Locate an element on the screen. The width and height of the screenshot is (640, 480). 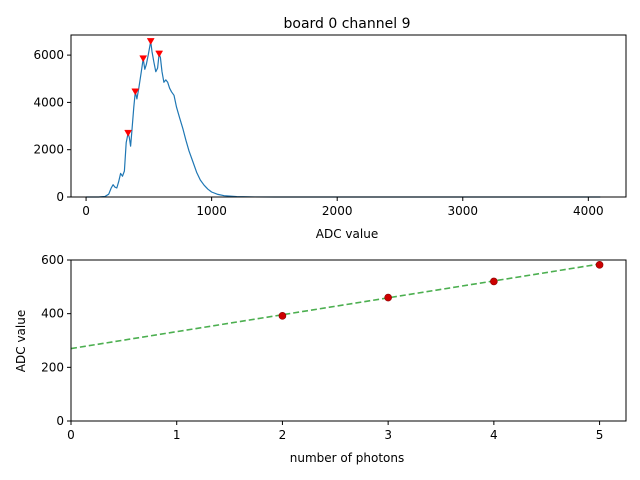
calibration-y-tick-label: 400 is located at coordinates (52, 314).